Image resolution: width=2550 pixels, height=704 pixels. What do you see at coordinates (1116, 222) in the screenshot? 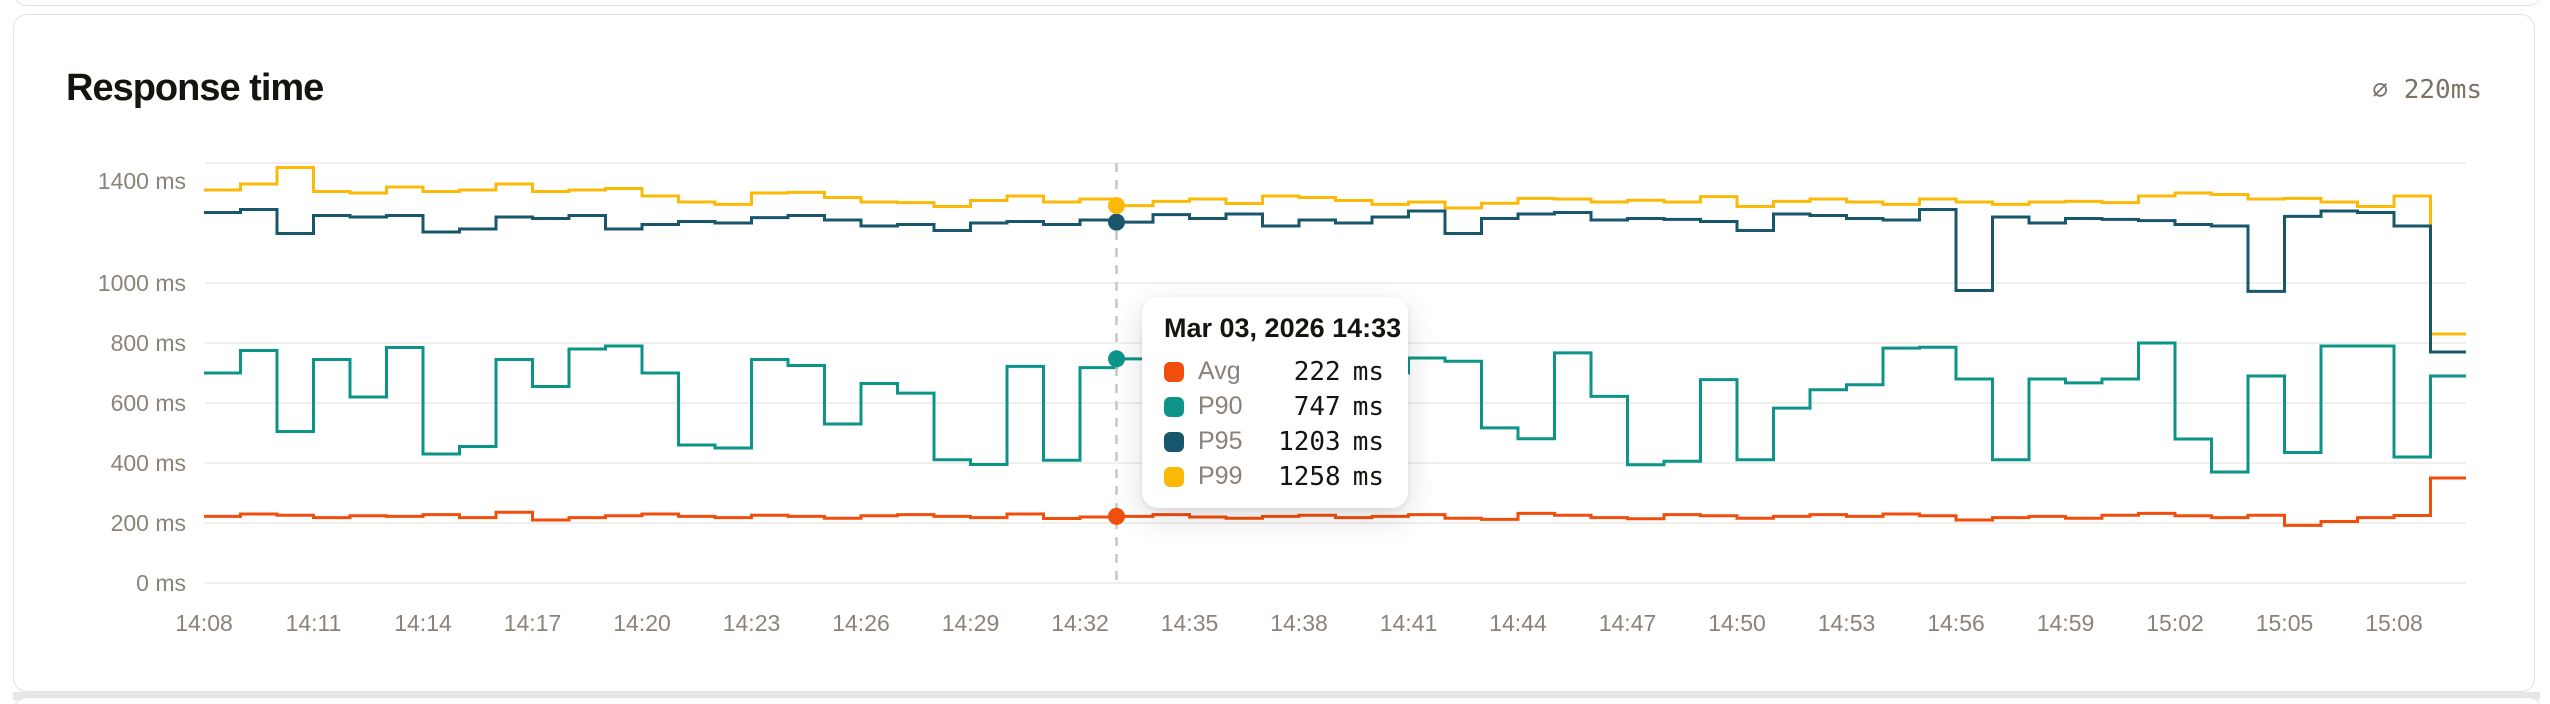
I see `hover-dot-p95` at bounding box center [1116, 222].